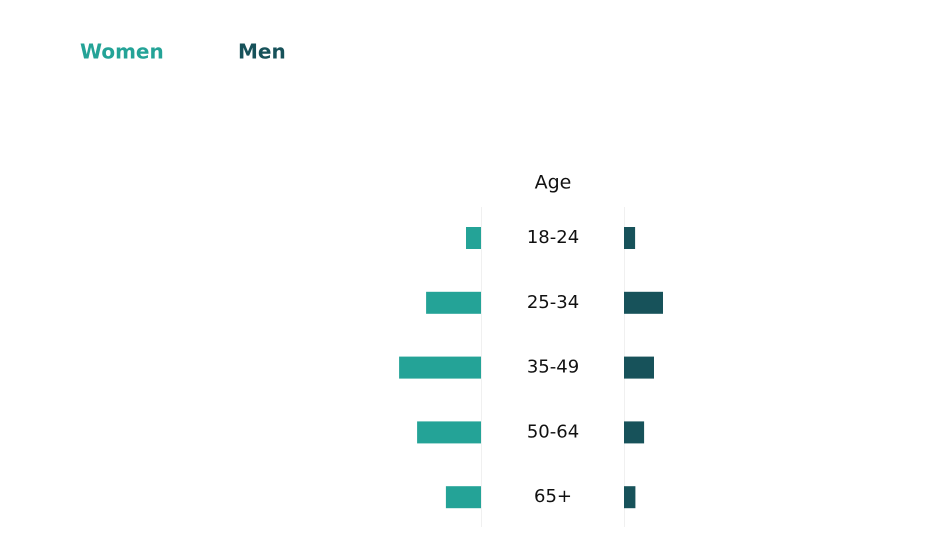 The width and height of the screenshot is (939, 559). What do you see at coordinates (122, 52) in the screenshot?
I see `legend-label: Women` at bounding box center [122, 52].